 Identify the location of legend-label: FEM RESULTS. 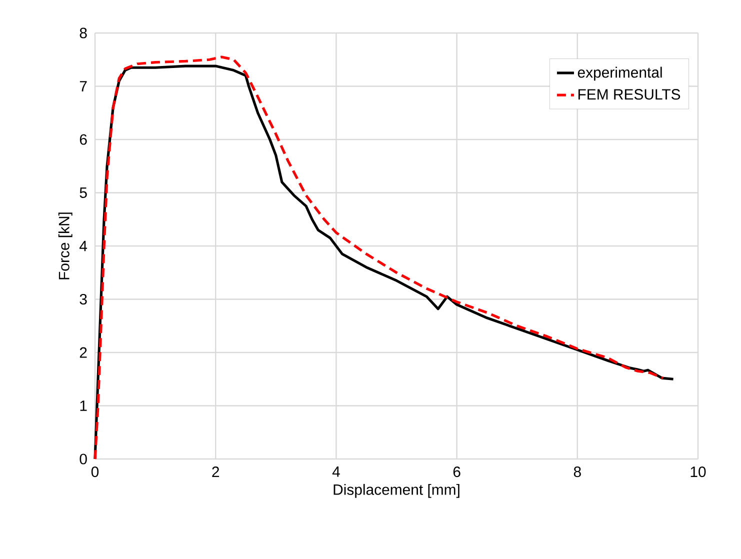
(629, 94).